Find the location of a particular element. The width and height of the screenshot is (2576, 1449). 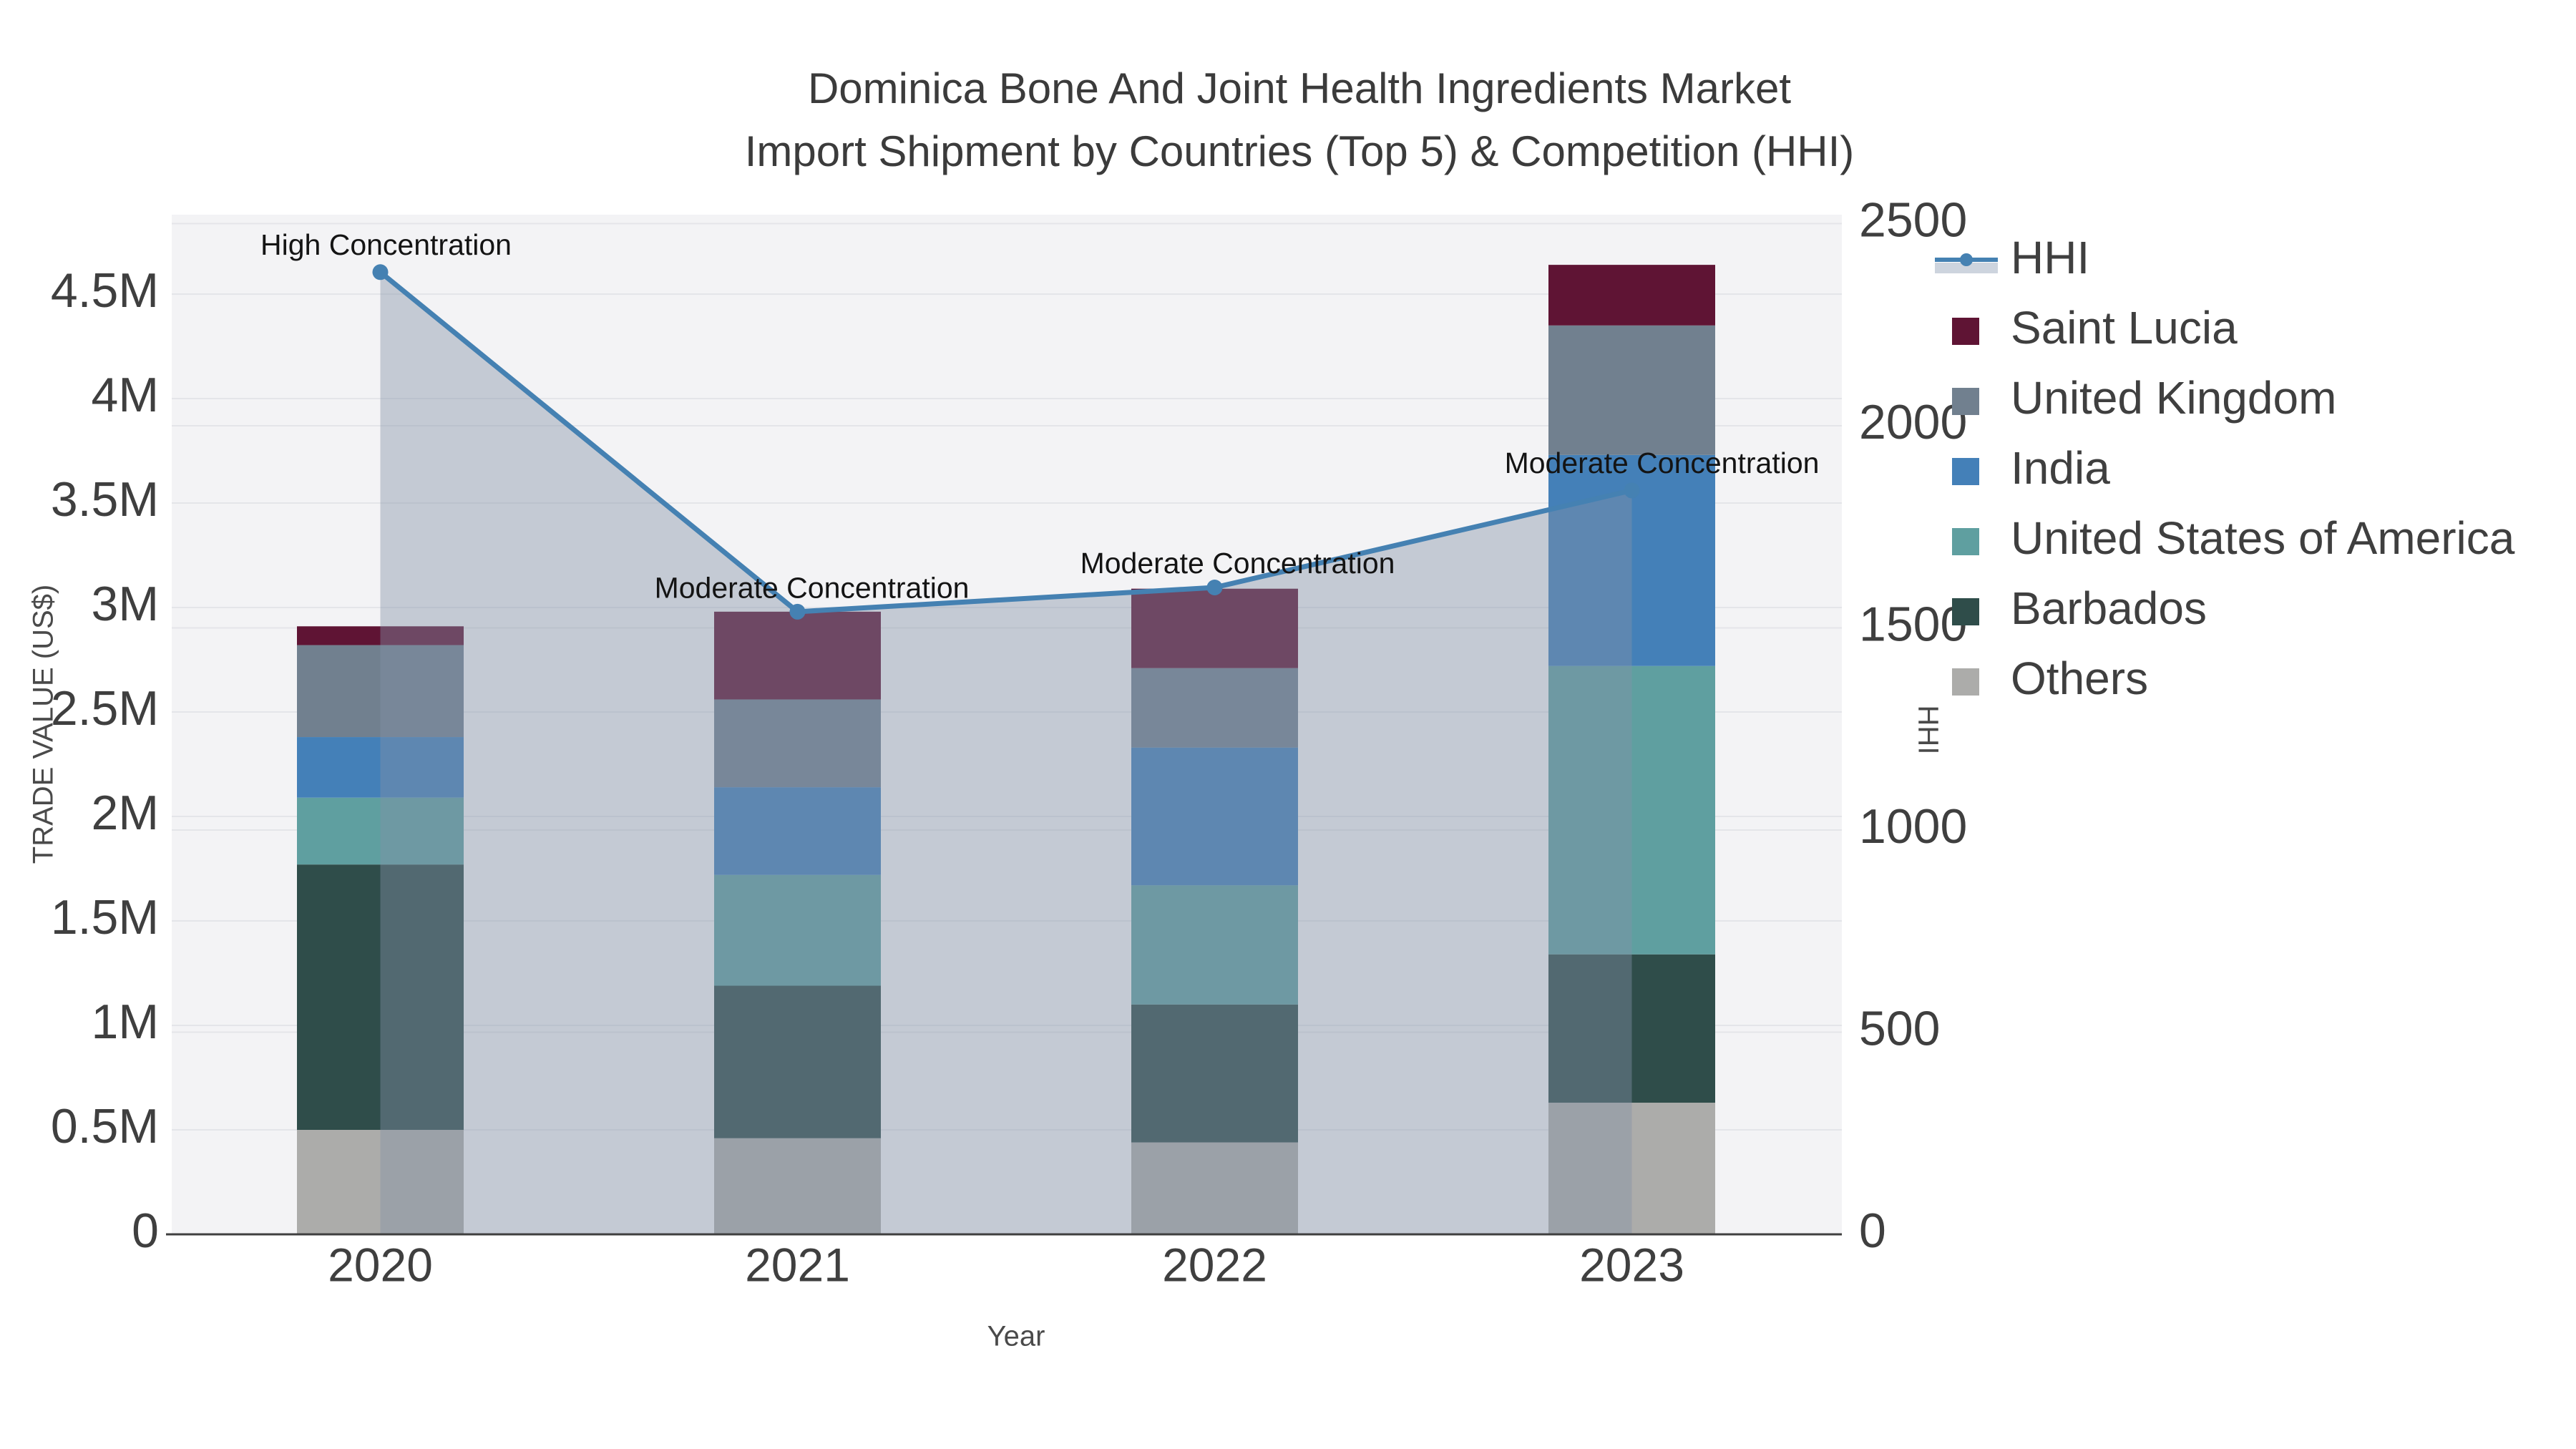

y-left-tick-4M: 4M is located at coordinates (125, 395).